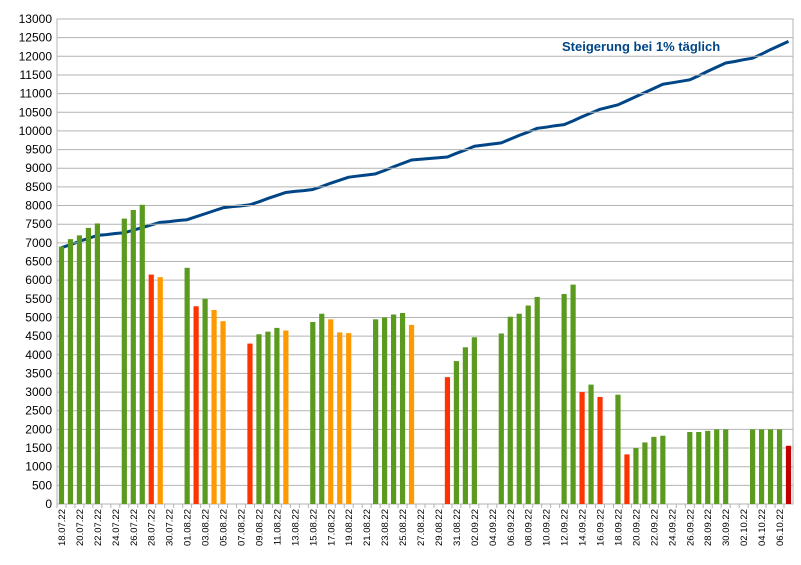 Image resolution: width=801 pixels, height=565 pixels. Describe the element at coordinates (38, 150) in the screenshot. I see `y-tick-label: 9500` at that location.